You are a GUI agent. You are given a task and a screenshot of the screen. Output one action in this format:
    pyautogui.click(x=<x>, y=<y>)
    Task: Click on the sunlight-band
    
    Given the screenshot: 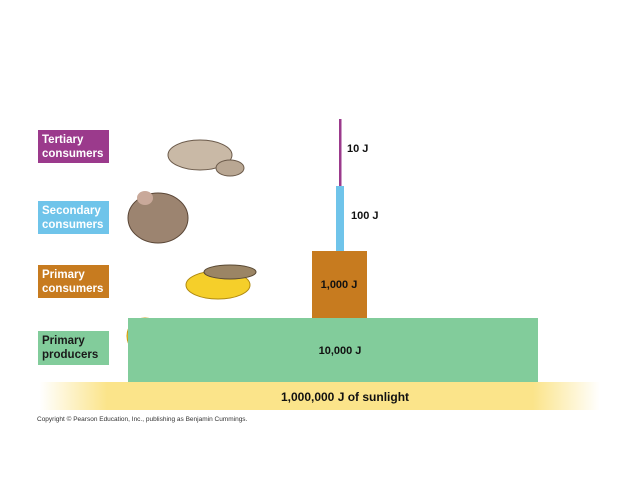 What is the action you would take?
    pyautogui.click(x=320, y=396)
    